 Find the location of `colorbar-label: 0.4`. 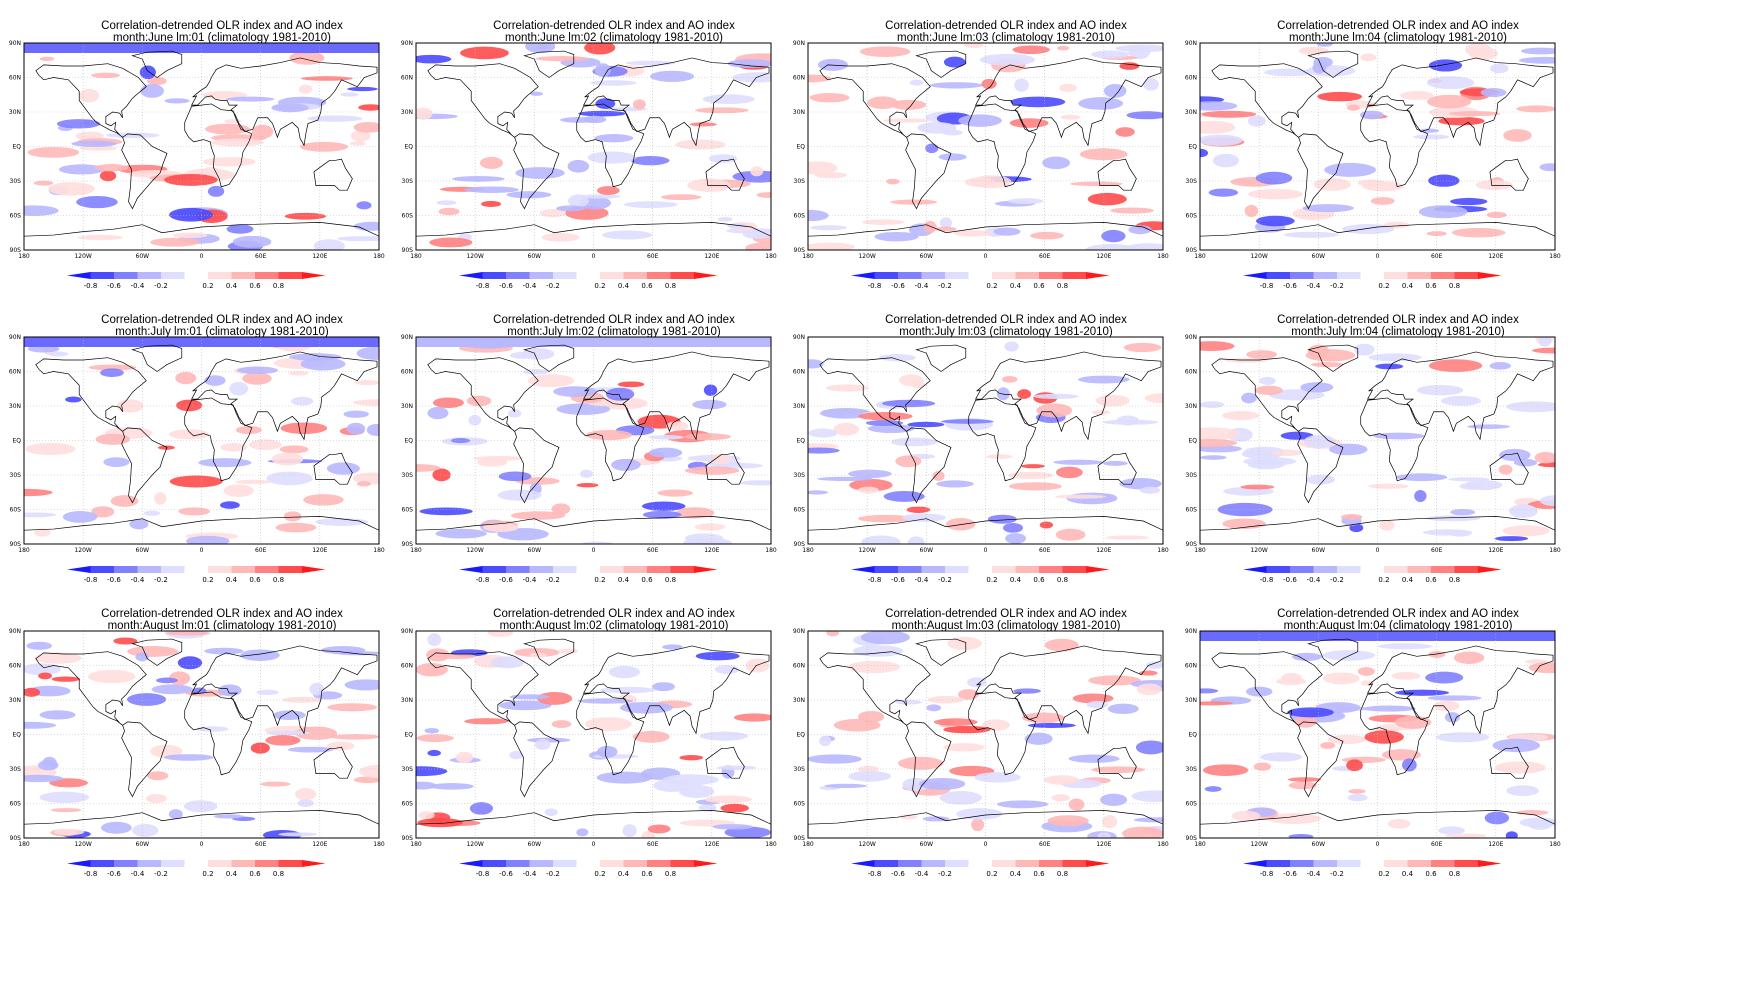

colorbar-label: 0.4 is located at coordinates (1408, 580).